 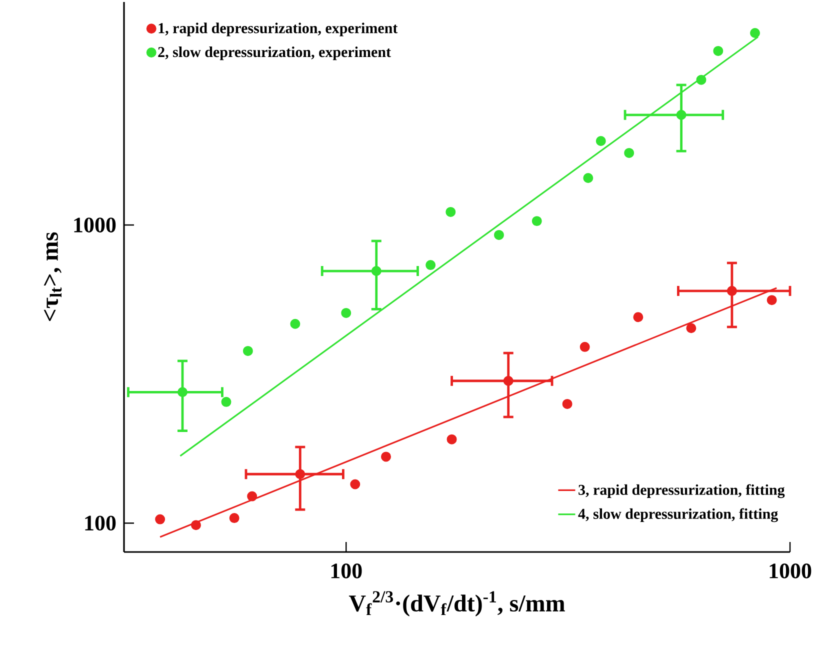 What do you see at coordinates (678, 515) in the screenshot?
I see `legend-label: 4, slow depressurization, fitting` at bounding box center [678, 515].